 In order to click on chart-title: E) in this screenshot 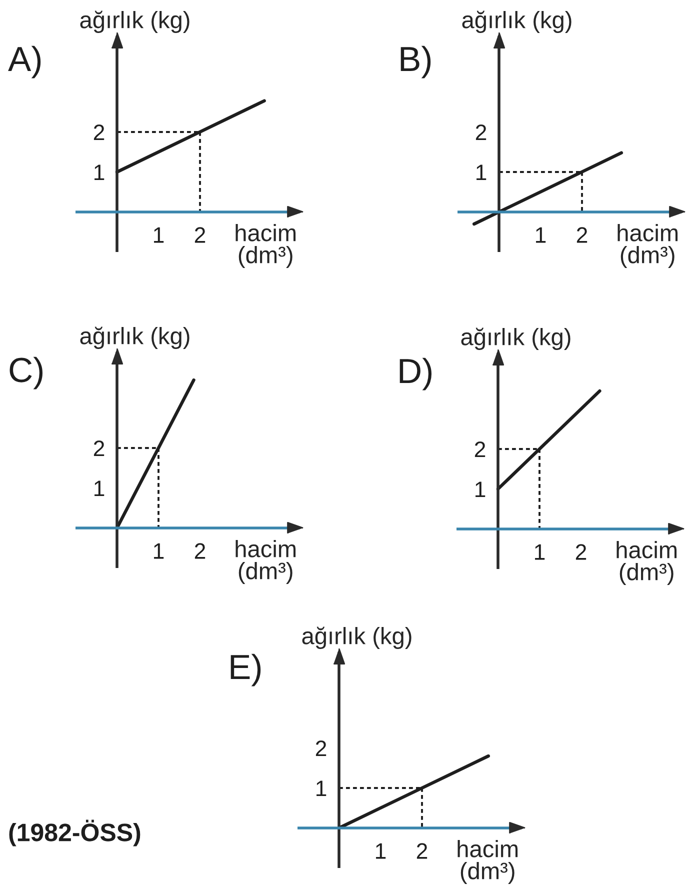, I will do `click(245, 670)`.